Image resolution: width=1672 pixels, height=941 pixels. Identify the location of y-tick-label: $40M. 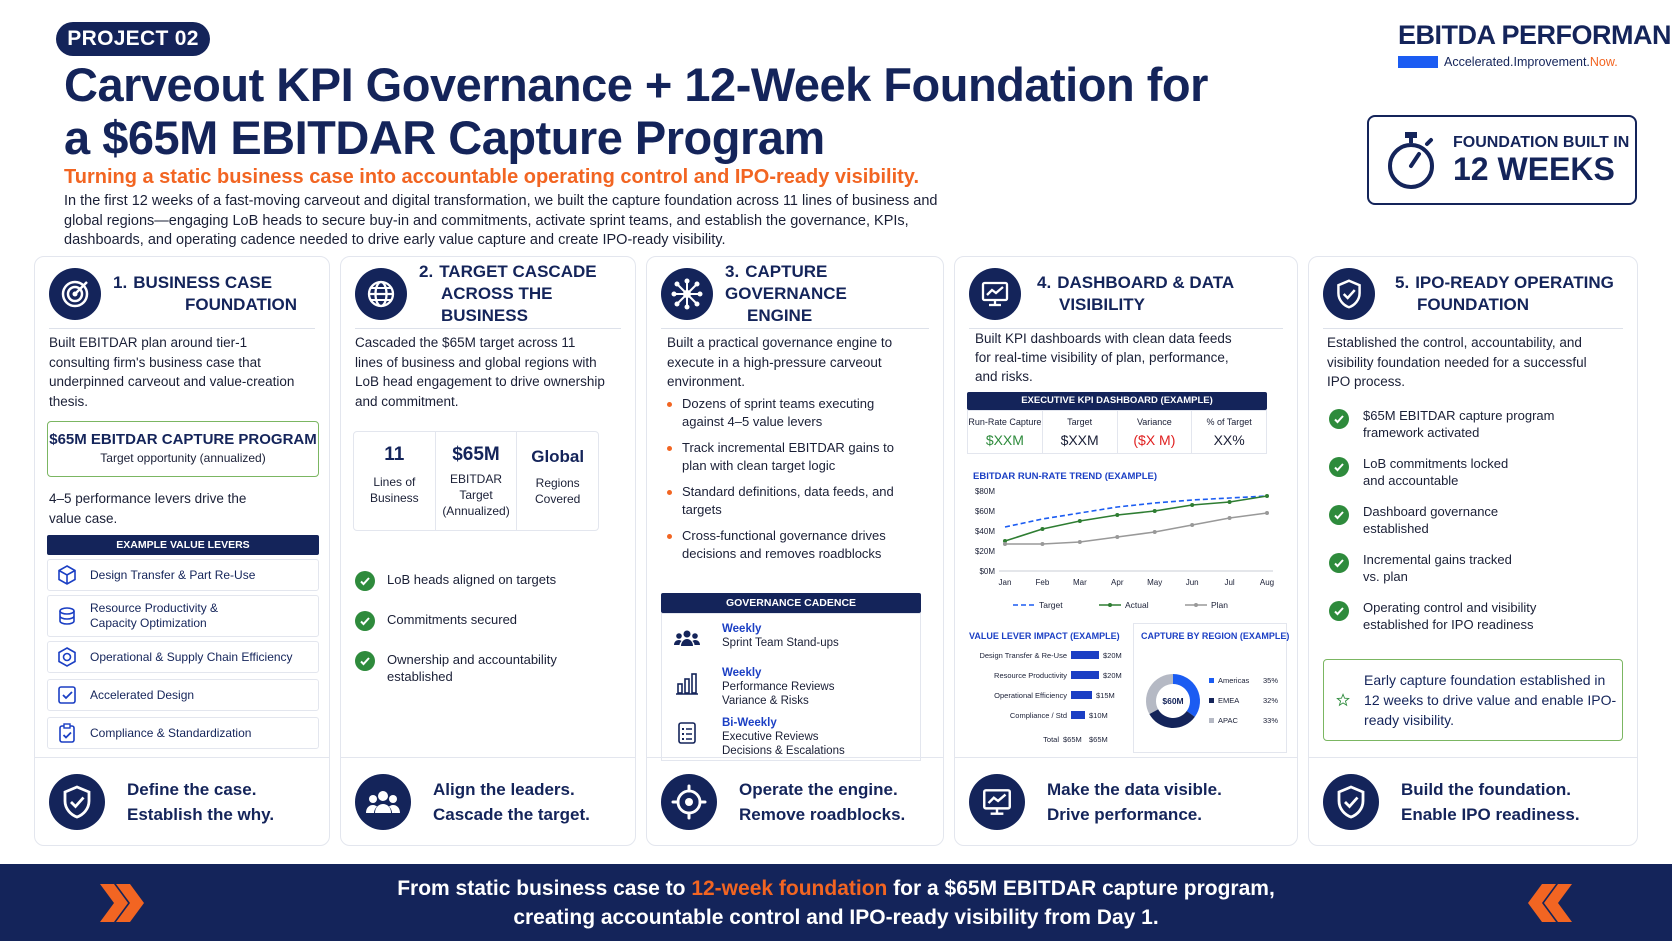
(985, 531).